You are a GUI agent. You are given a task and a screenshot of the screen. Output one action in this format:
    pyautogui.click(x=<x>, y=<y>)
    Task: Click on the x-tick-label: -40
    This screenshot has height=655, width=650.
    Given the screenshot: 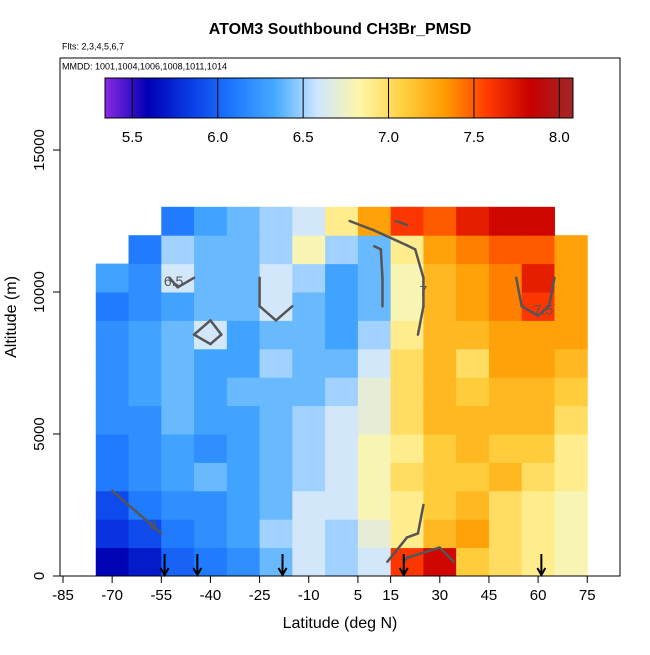 What is the action you would take?
    pyautogui.click(x=211, y=595)
    